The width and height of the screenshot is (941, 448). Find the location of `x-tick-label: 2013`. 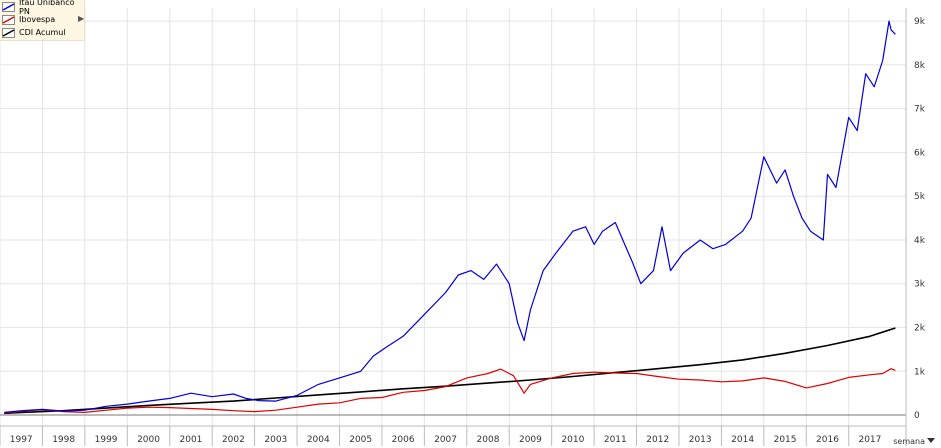

x-tick-label: 2013 is located at coordinates (700, 440).